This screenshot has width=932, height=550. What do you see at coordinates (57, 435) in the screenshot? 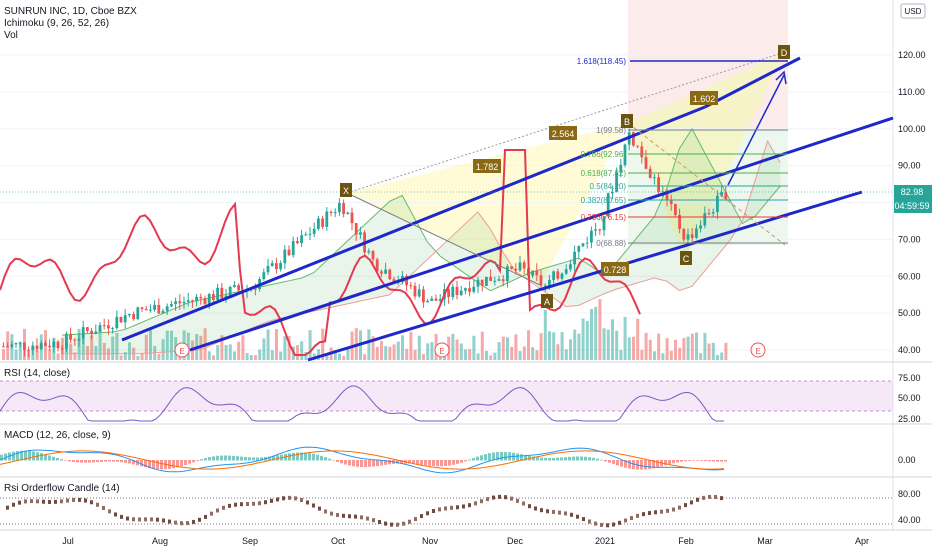
I see `macd-legend: MACD (12, 26, close, 9)` at bounding box center [57, 435].